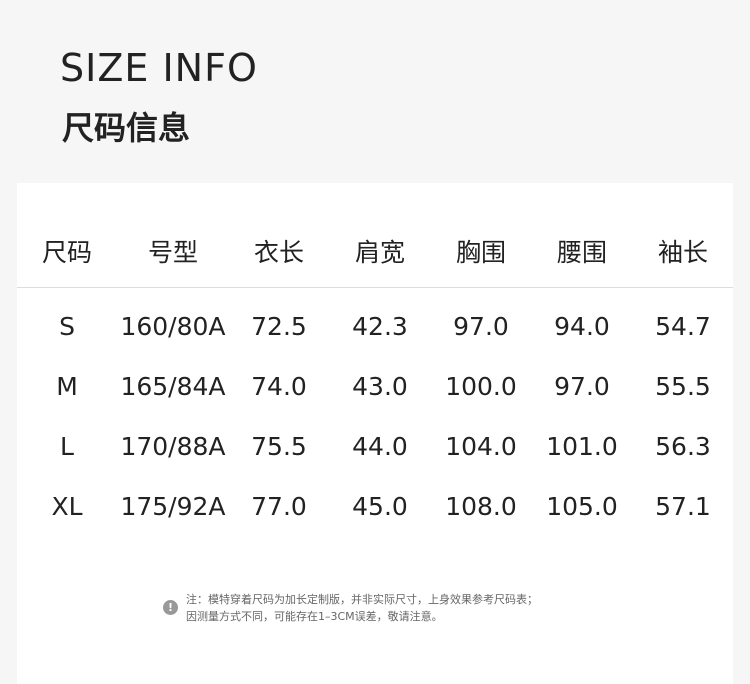  Describe the element at coordinates (173, 446) in the screenshot. I see `table-cell: 170/88A` at that location.